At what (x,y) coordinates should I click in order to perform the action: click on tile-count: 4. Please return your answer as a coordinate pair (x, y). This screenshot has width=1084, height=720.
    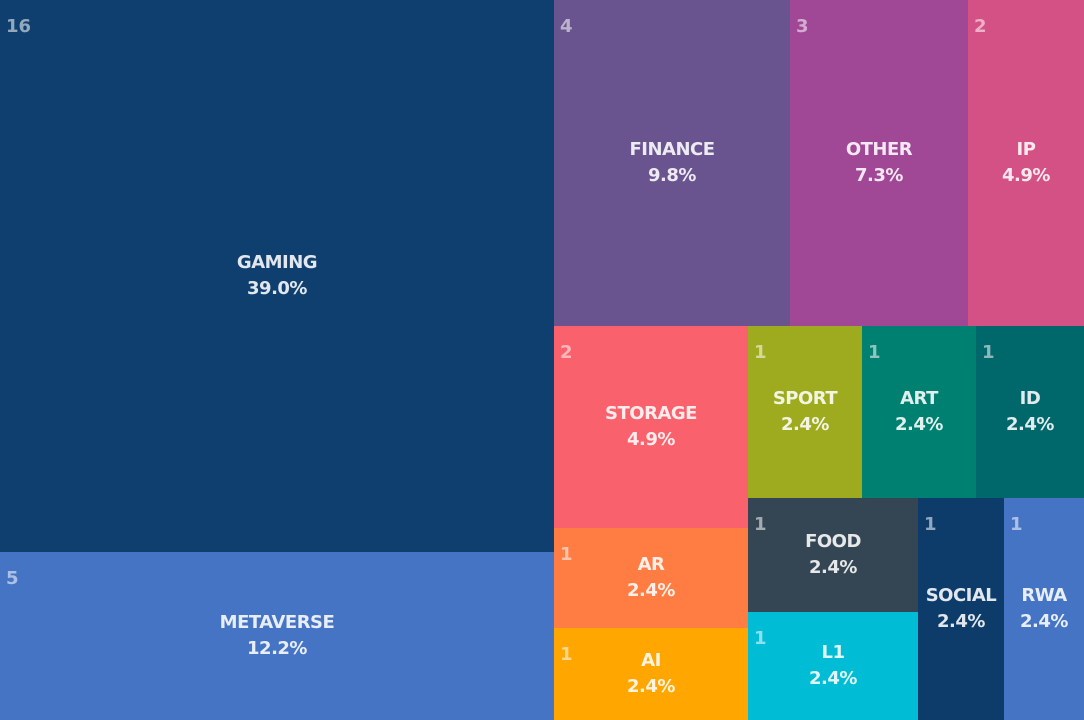
    Looking at the image, I should click on (566, 26).